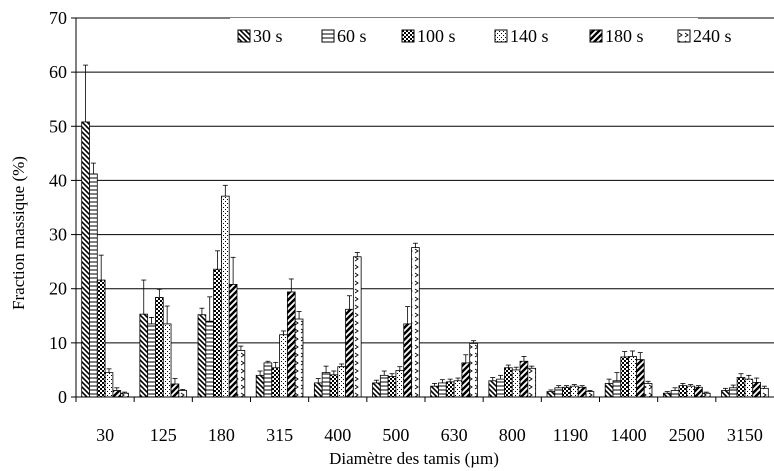  Describe the element at coordinates (58, 180) in the screenshot. I see `y-tick-label: 40` at that location.